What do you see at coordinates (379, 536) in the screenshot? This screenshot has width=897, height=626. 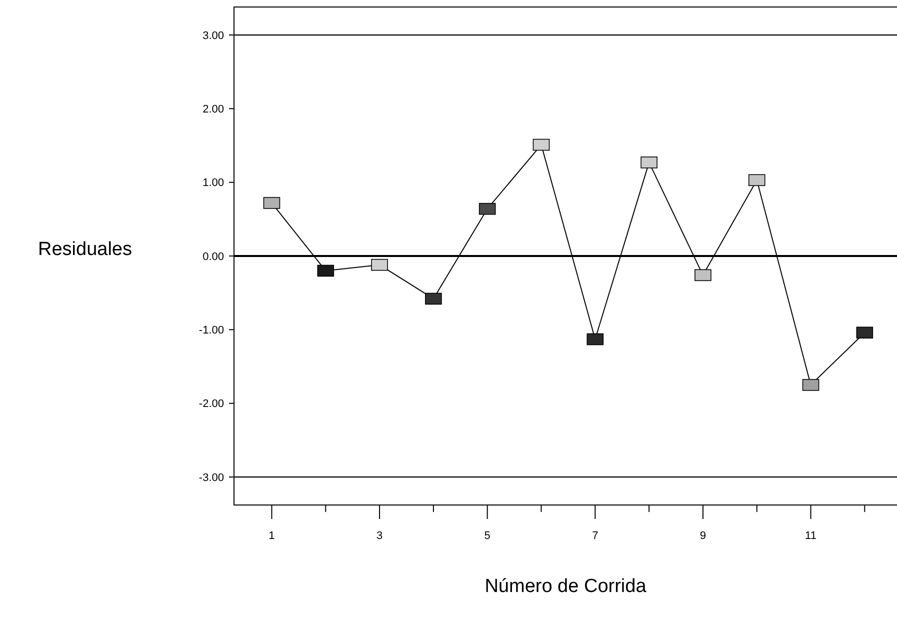 I see `x-tick-label: 3` at bounding box center [379, 536].